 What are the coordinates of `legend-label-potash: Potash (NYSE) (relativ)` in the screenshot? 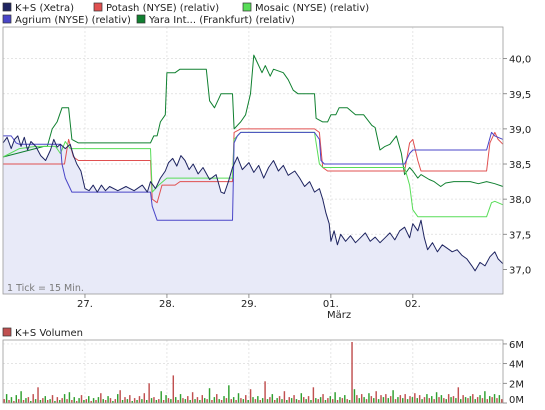 It's located at (162, 8).